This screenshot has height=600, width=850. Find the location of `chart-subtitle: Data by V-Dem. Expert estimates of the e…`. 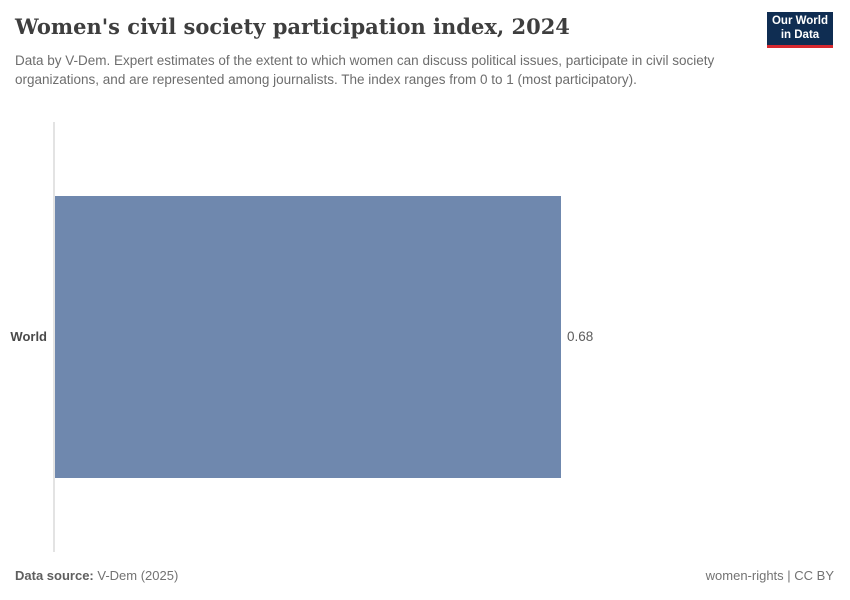

chart-subtitle: Data by V-Dem. Expert estimates of the e… is located at coordinates (365, 70).